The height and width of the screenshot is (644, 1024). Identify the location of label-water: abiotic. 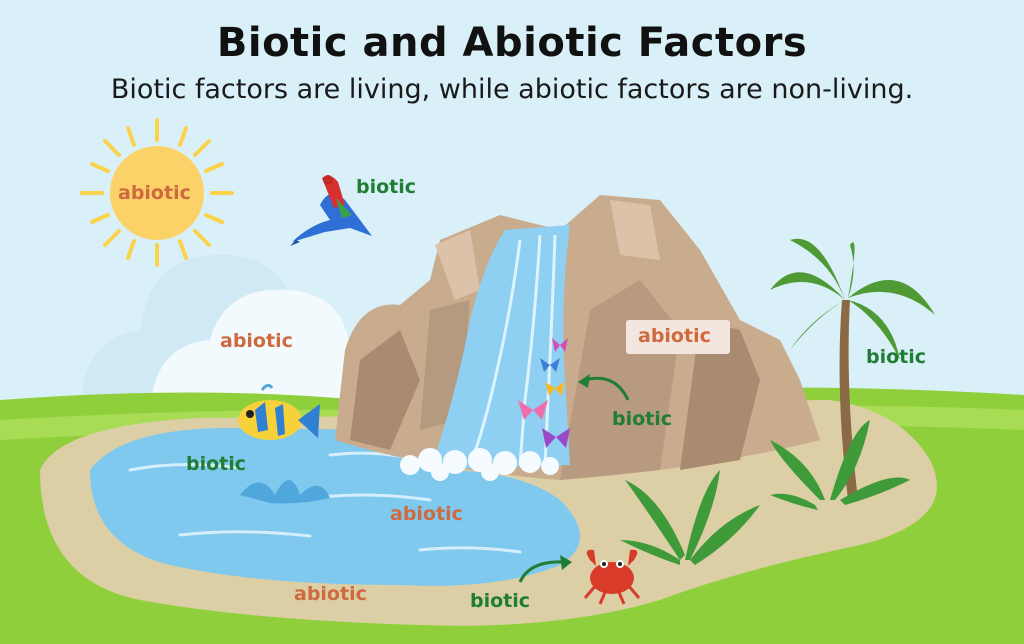
(426, 514).